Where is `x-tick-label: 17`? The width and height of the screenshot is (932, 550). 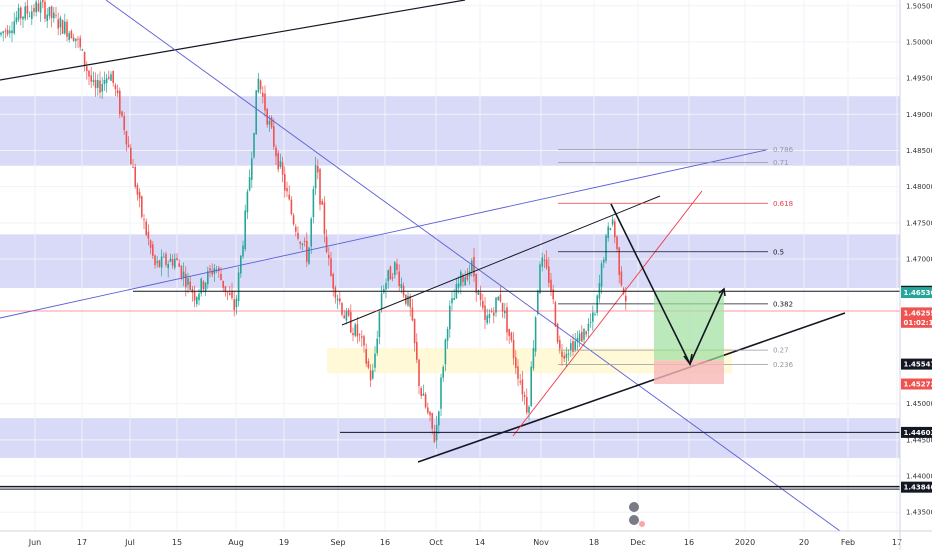
x-tick-label: 17 is located at coordinates (82, 542).